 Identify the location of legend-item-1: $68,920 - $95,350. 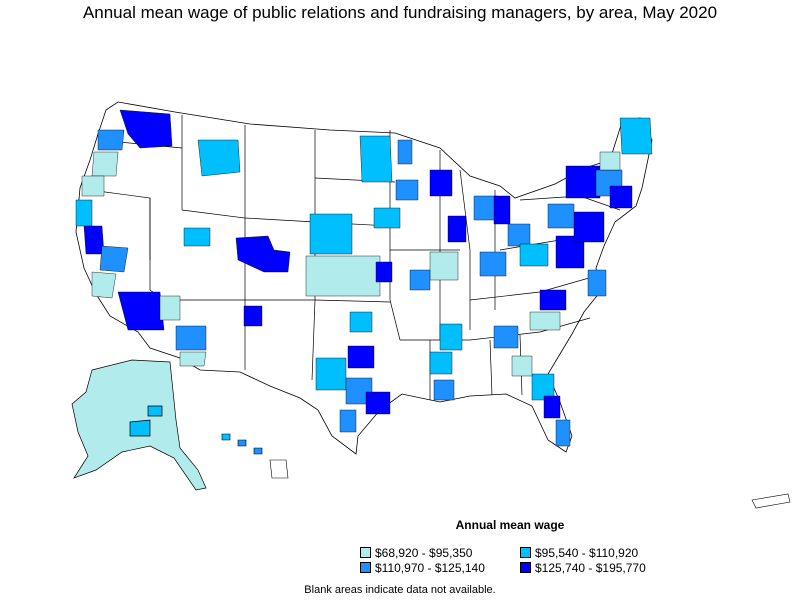
(416, 553).